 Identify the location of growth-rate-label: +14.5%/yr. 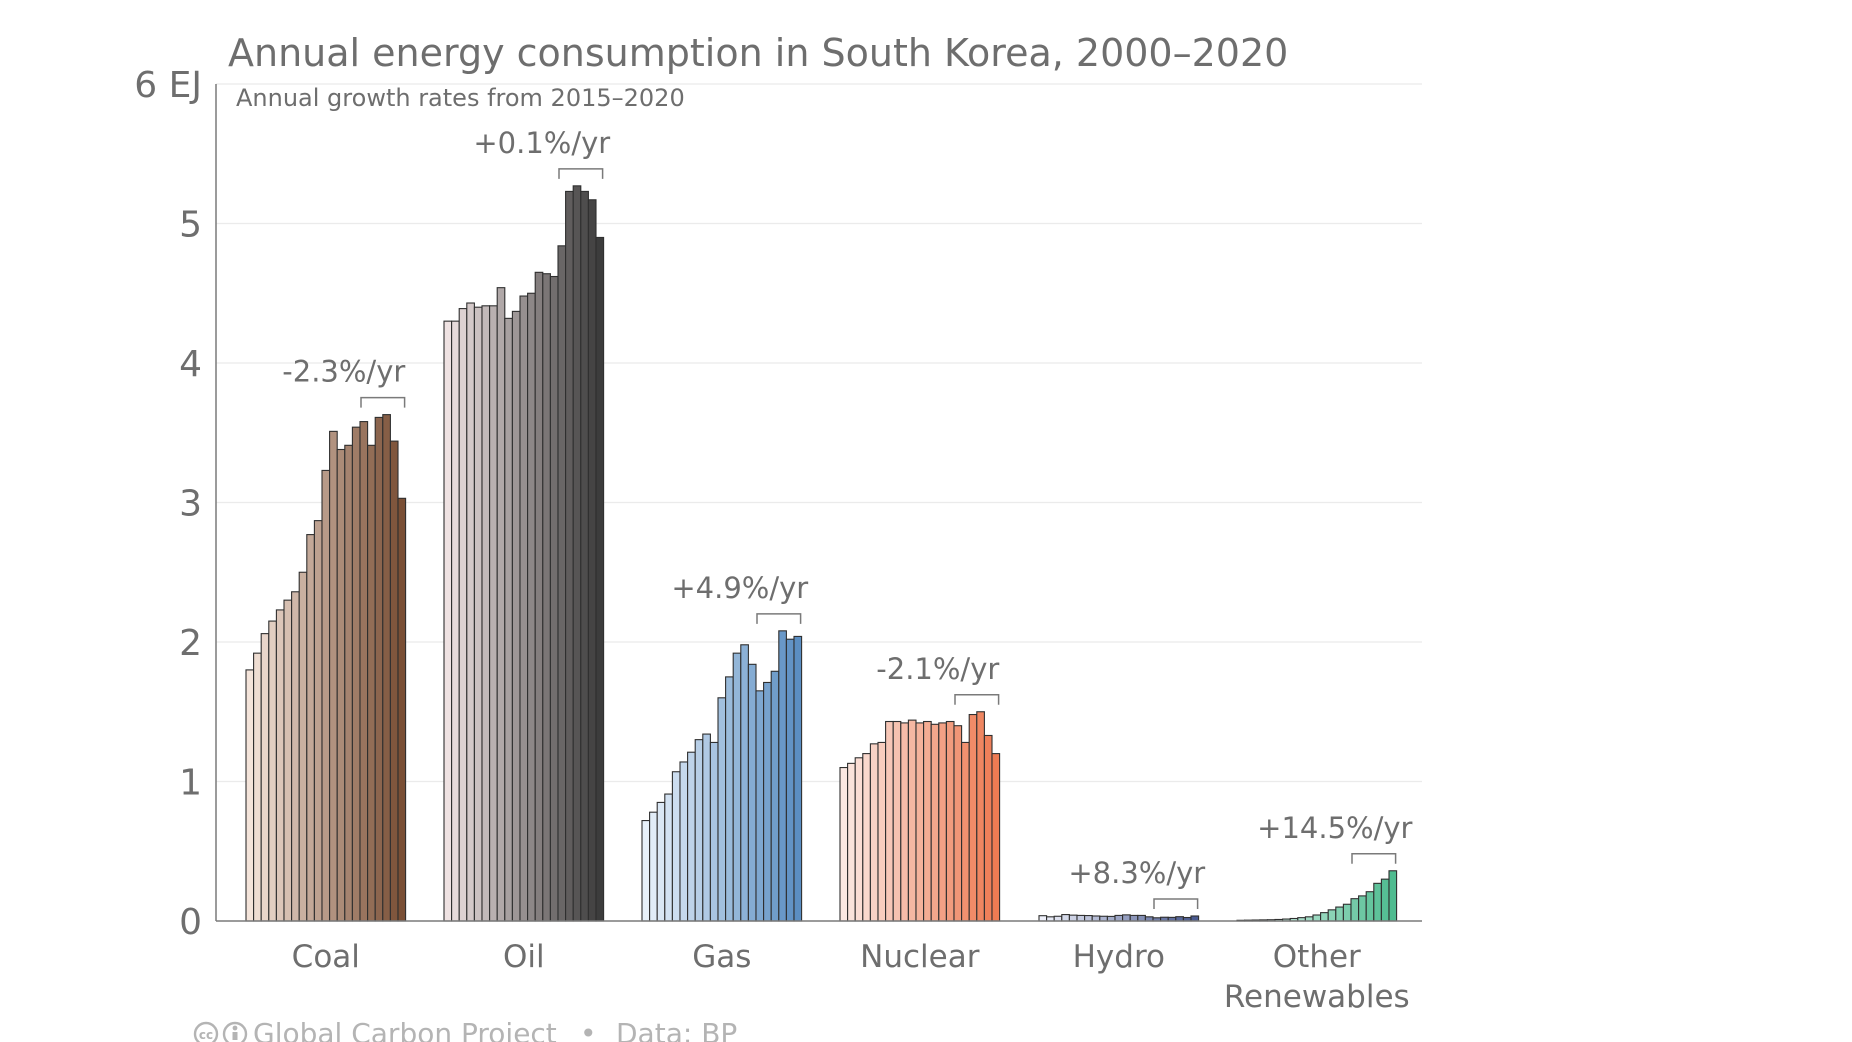
(1334, 828).